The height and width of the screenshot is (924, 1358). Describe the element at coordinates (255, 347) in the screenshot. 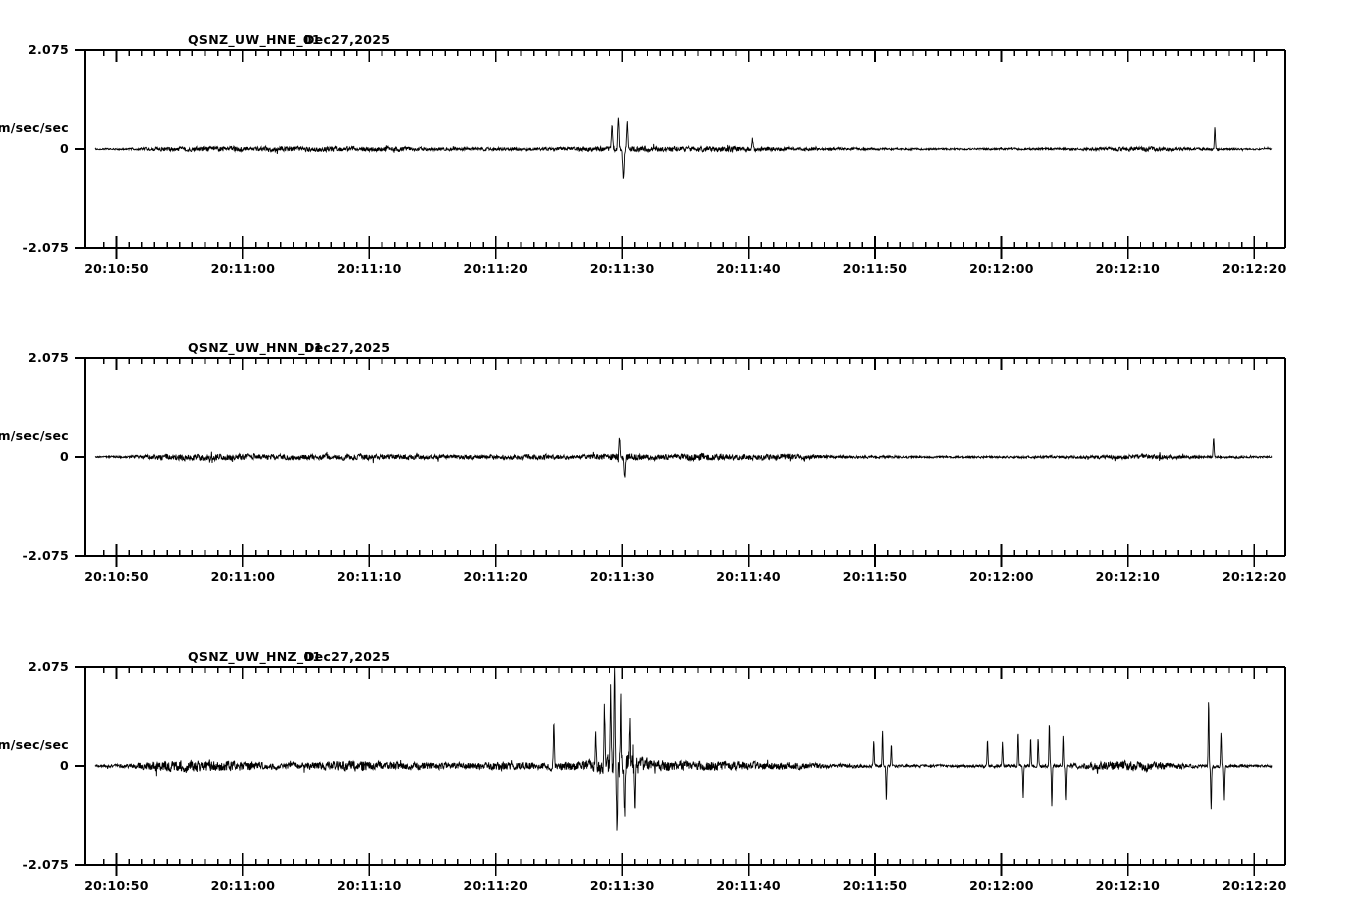

I see `panel-station-label: QSNZ_UW_HNN_01` at that location.